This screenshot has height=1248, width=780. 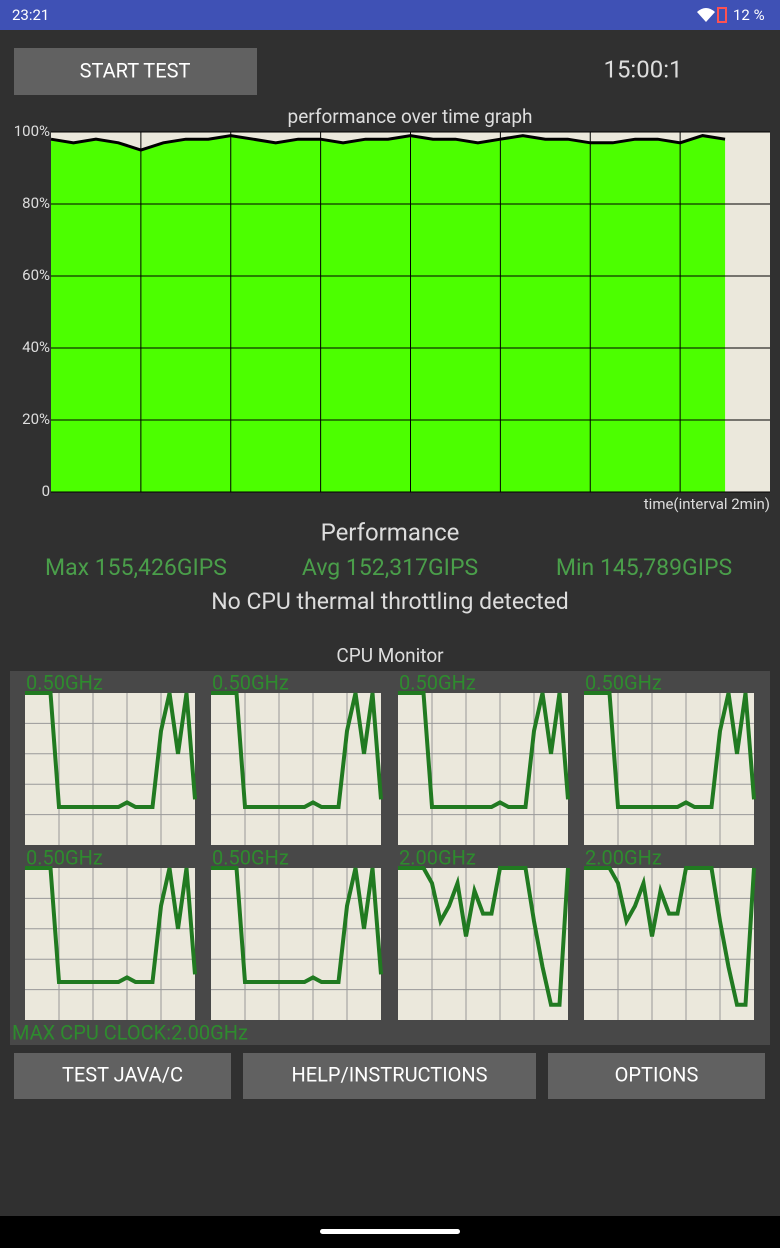 What do you see at coordinates (32, 131) in the screenshot?
I see `y-tick-label: 100%` at bounding box center [32, 131].